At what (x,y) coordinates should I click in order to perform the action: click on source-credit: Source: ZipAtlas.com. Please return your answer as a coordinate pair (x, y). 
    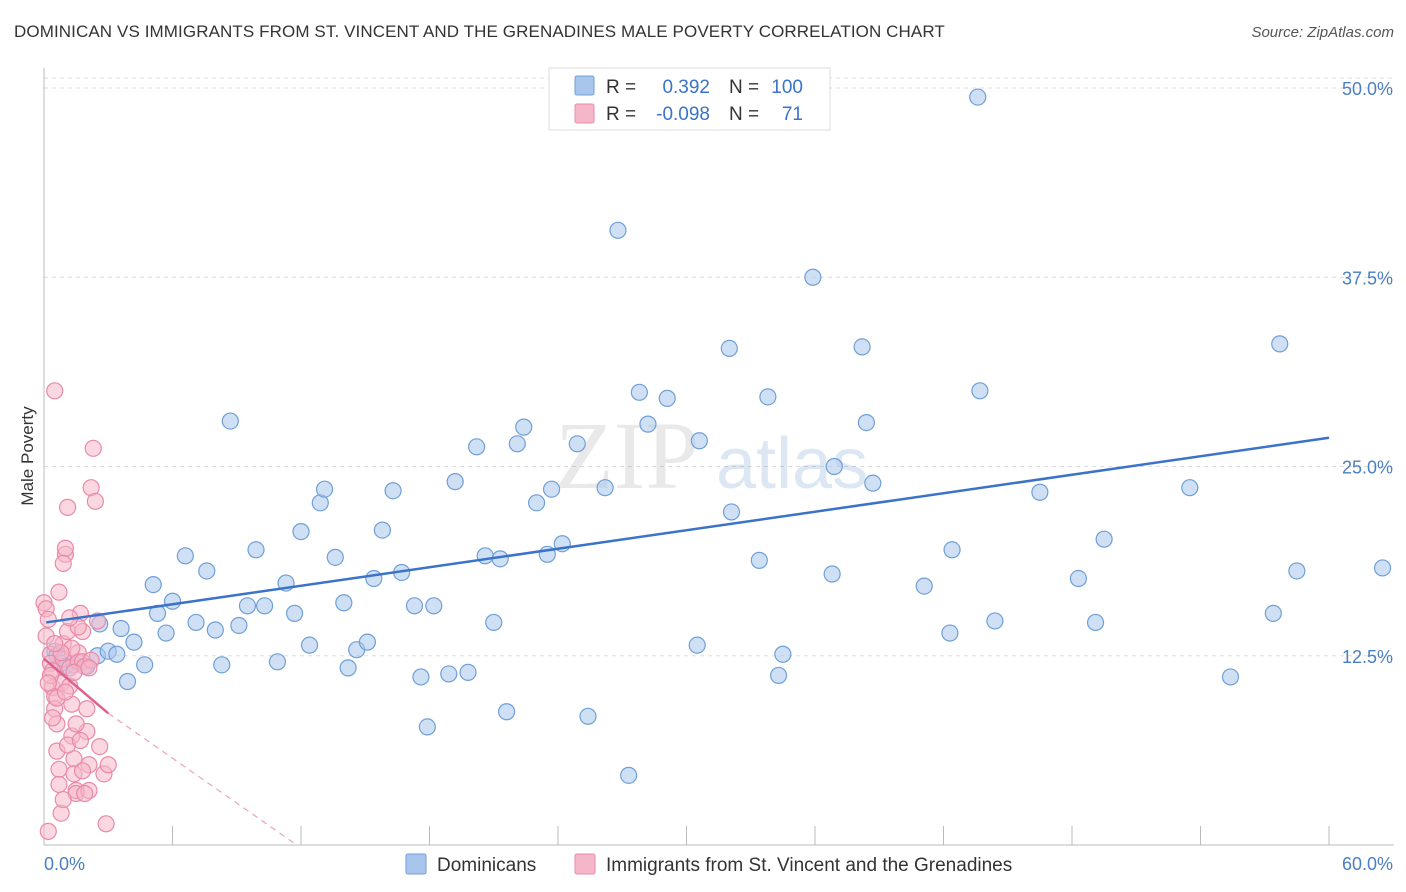
    Looking at the image, I should click on (1322, 32).